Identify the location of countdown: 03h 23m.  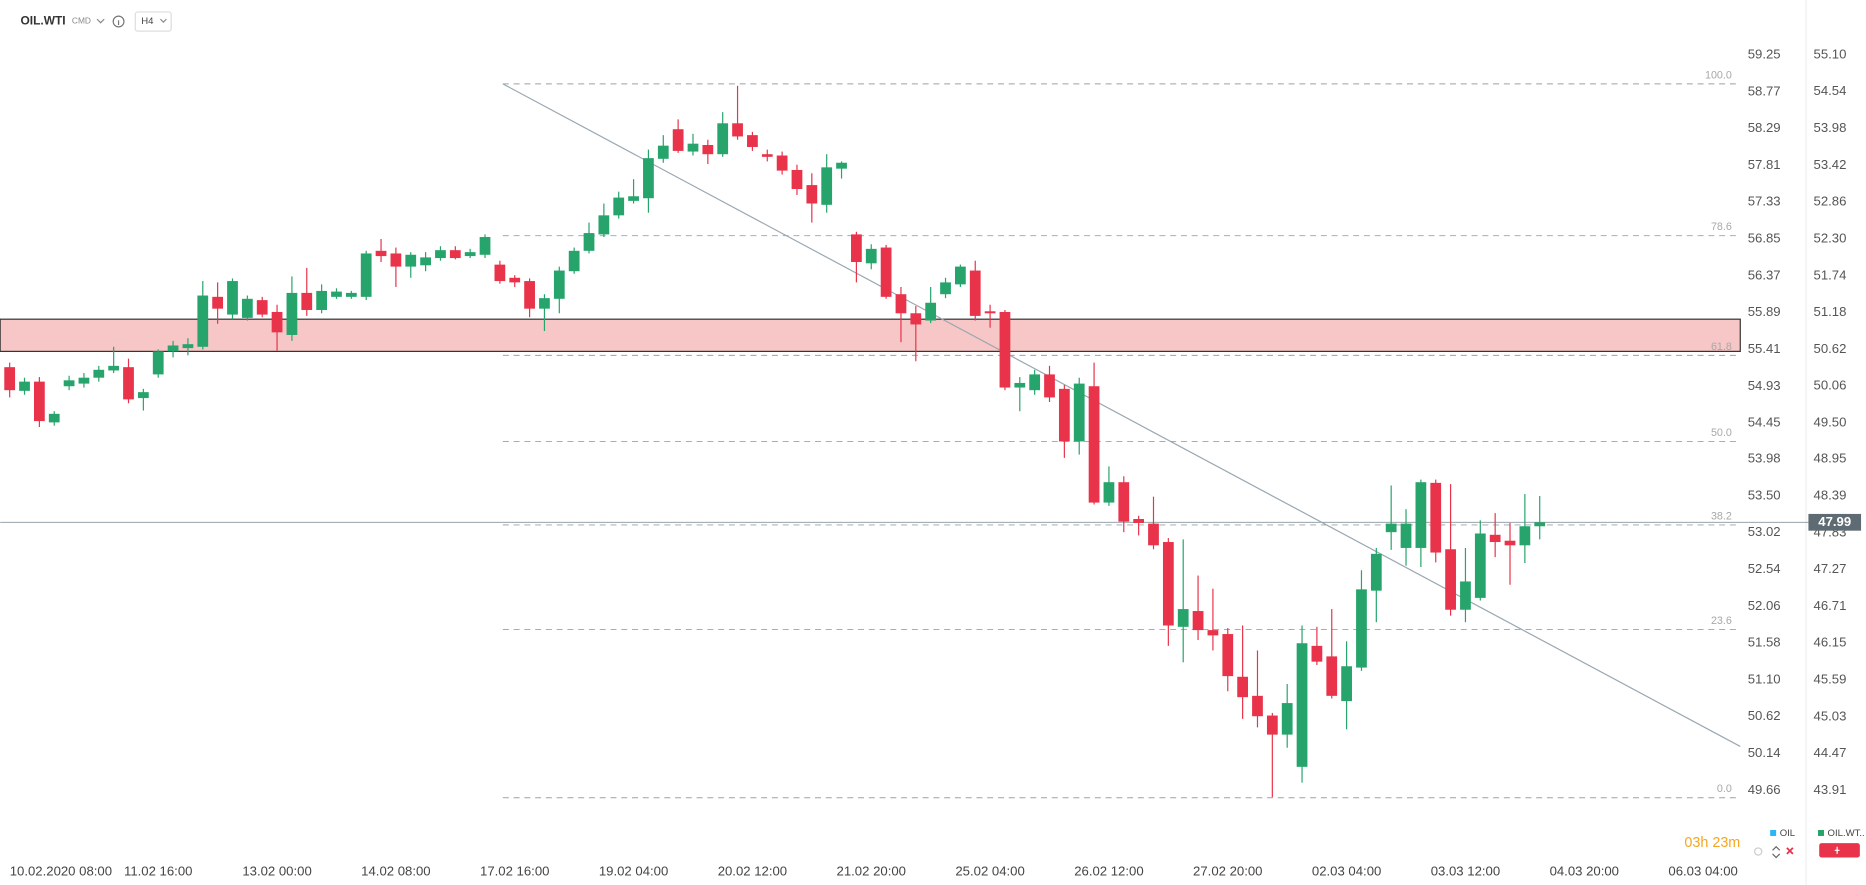
(1712, 843).